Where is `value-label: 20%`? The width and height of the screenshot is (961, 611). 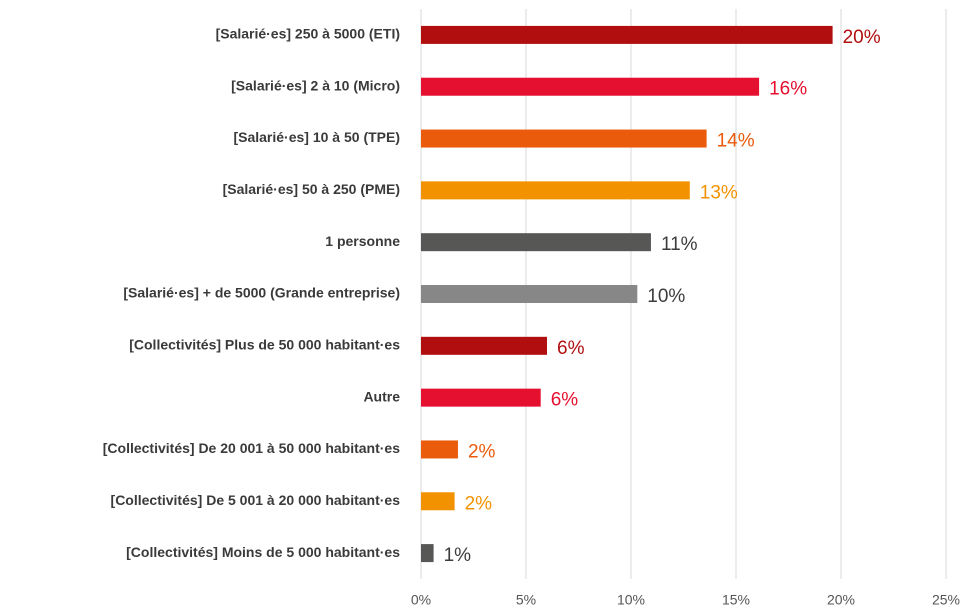
value-label: 20% is located at coordinates (862, 37).